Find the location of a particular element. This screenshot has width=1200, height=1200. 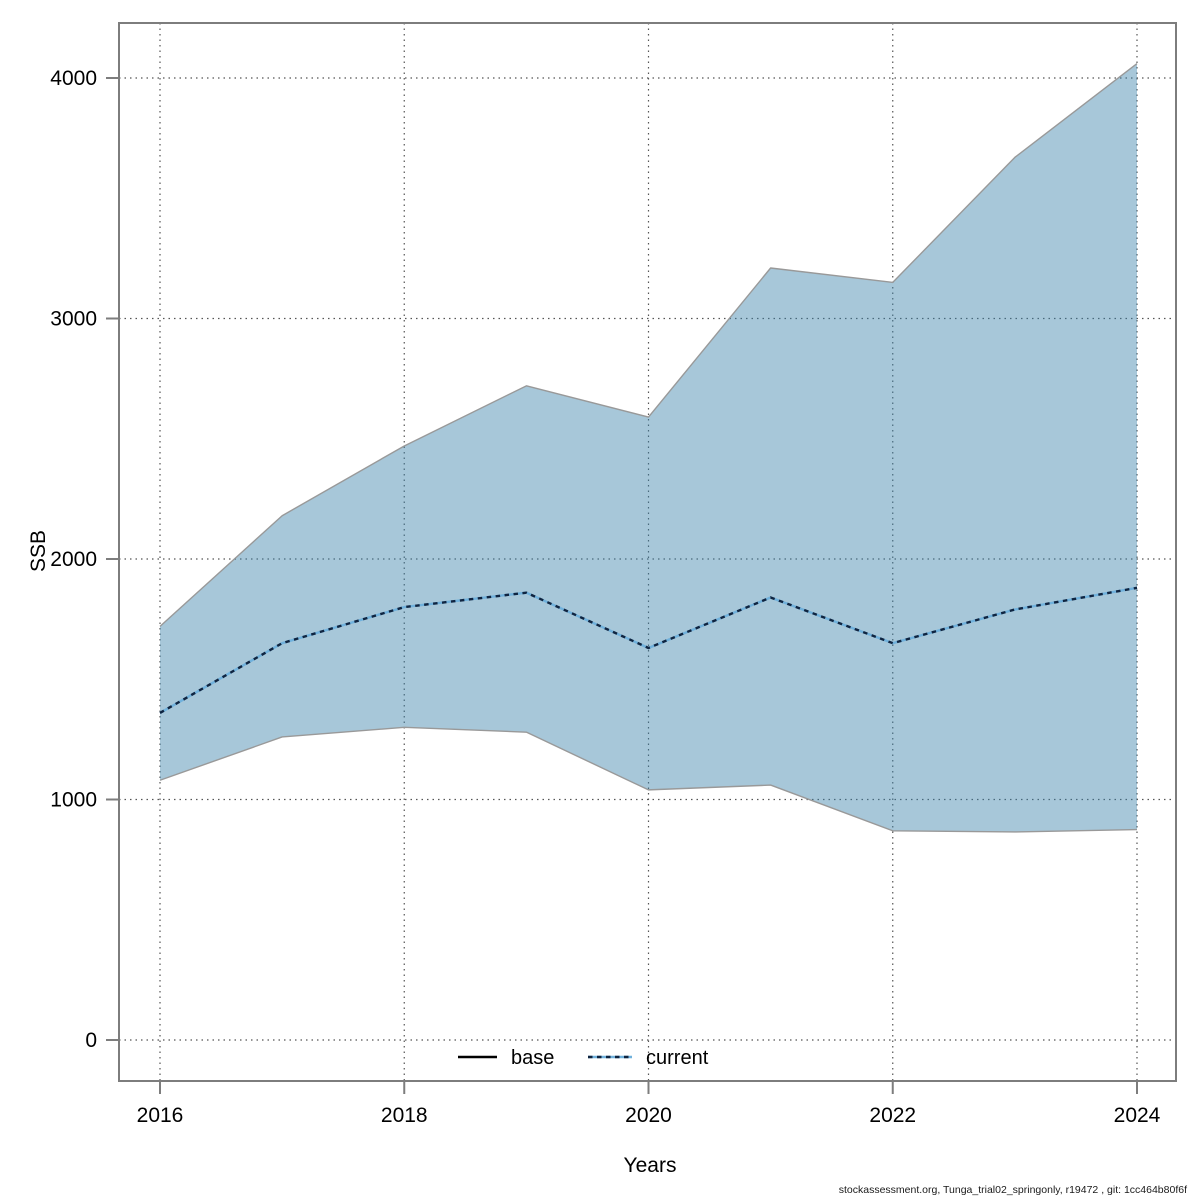

legend-base-label: base is located at coordinates (532, 1058).